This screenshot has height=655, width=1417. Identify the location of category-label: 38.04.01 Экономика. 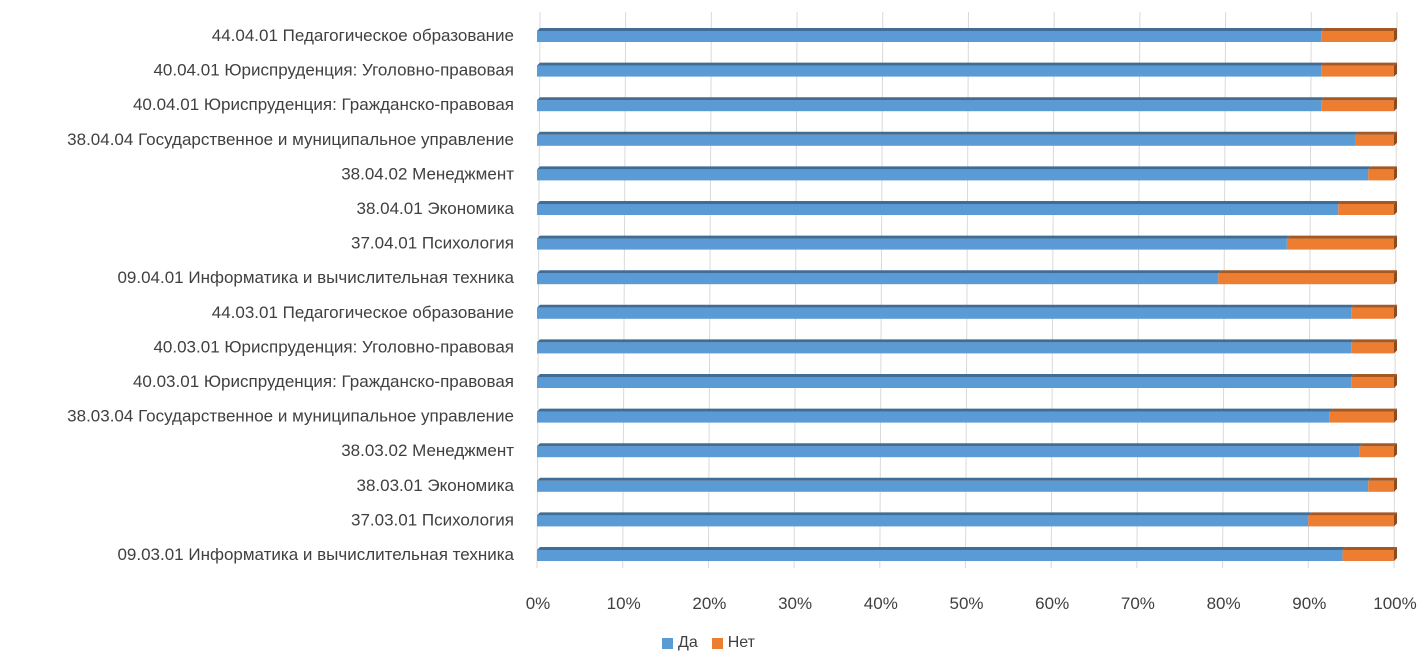
(436, 208).